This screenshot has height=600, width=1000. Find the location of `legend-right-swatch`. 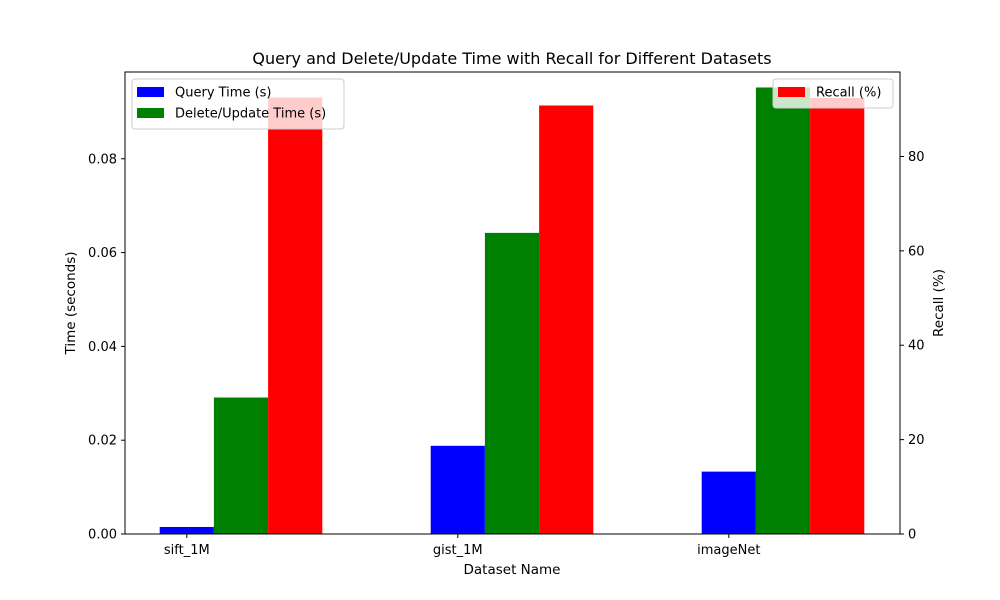

legend-right-swatch is located at coordinates (791, 92).